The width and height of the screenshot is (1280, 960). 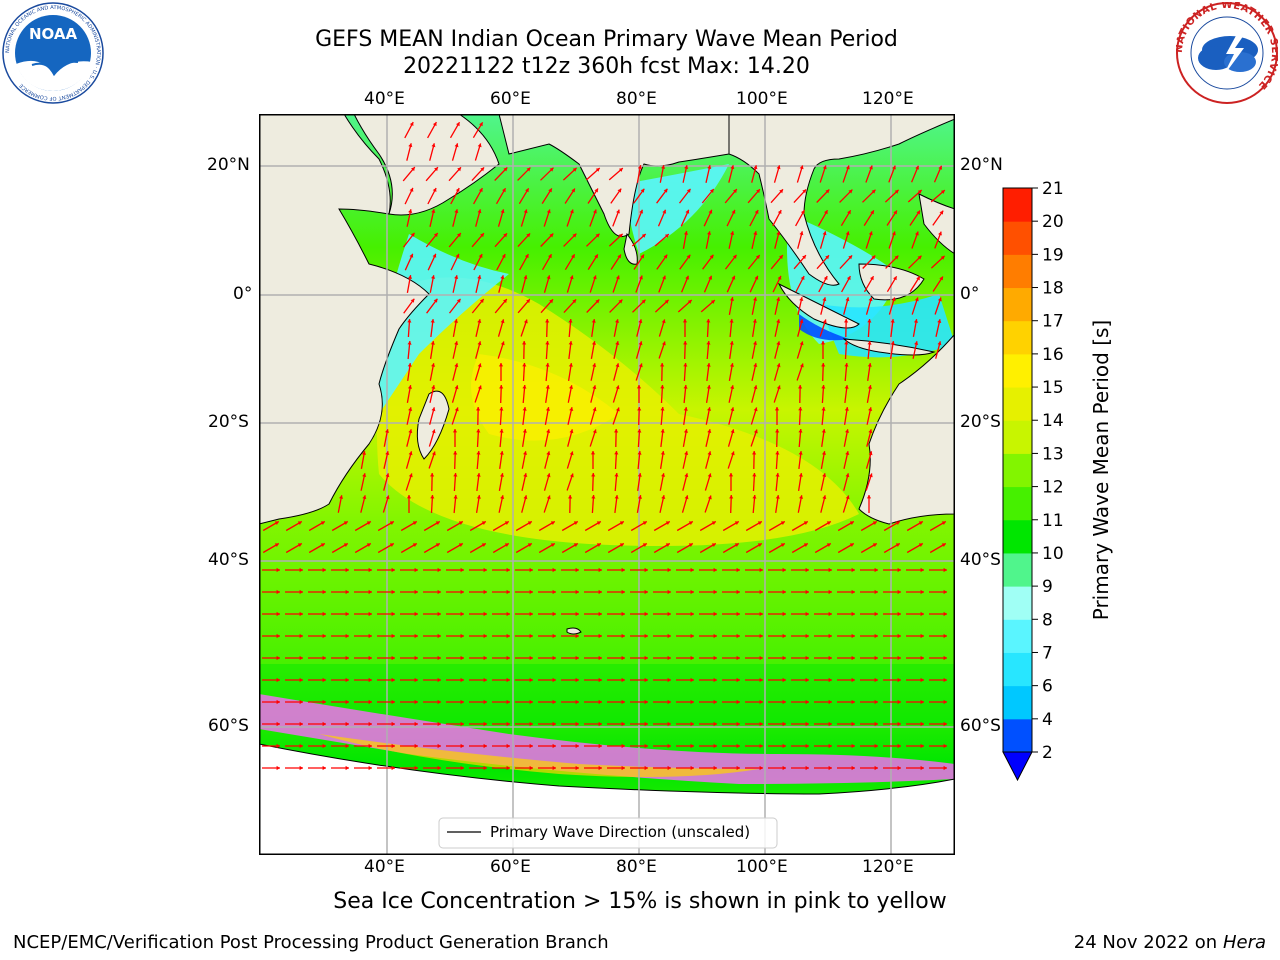 I want to click on colorbar-tick-label: 16, so click(x=1053, y=355).